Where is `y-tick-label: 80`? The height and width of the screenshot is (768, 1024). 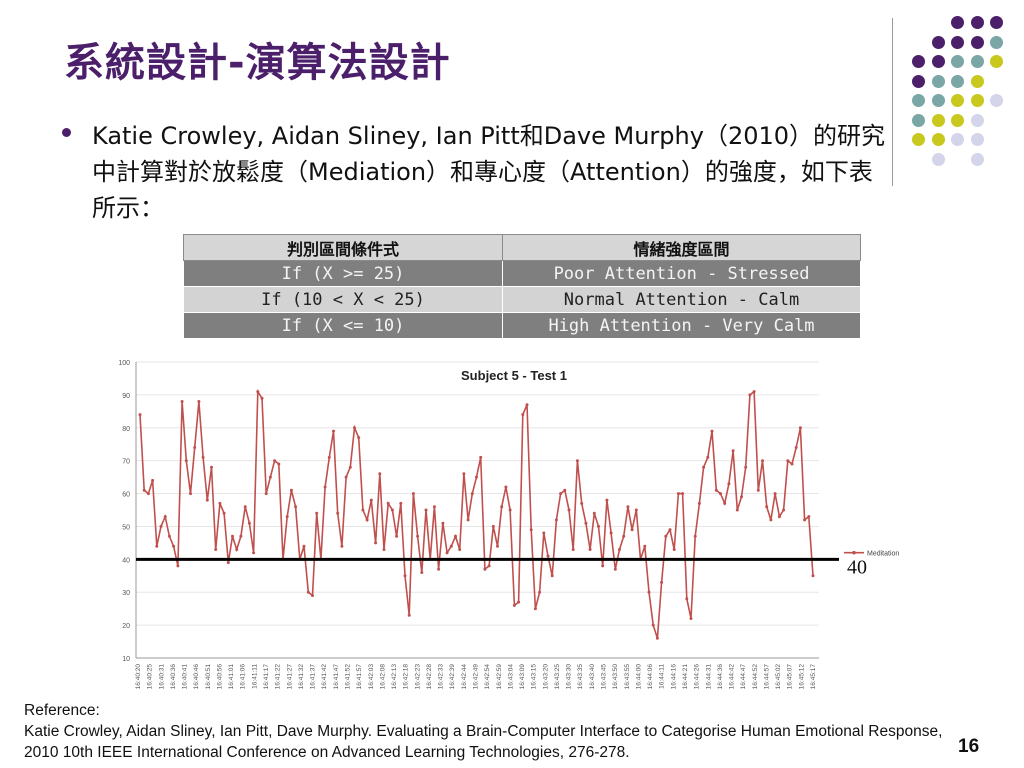
y-tick-label: 80 is located at coordinates (126, 429).